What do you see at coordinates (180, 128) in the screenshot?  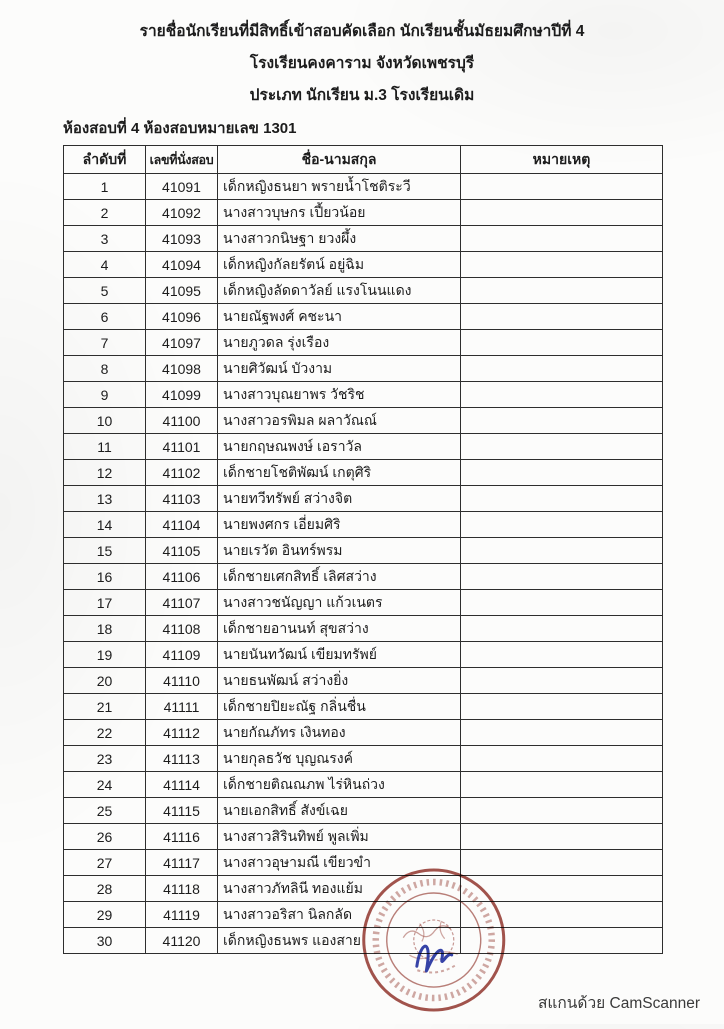 I see `room-heading: ห้องสอบที่ 4 ห้องสอบหมายเลข 1301` at bounding box center [180, 128].